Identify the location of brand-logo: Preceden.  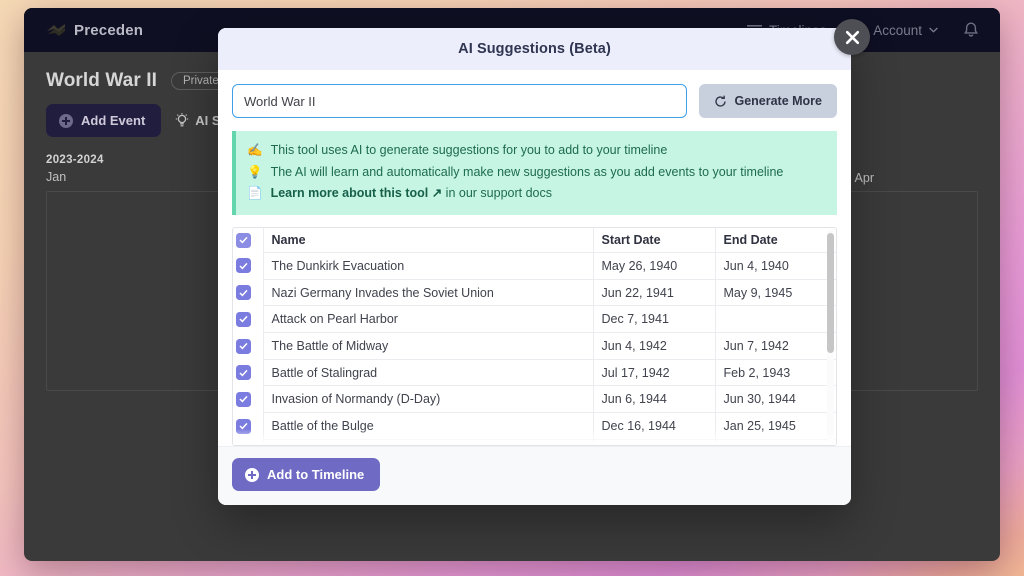
(94, 30).